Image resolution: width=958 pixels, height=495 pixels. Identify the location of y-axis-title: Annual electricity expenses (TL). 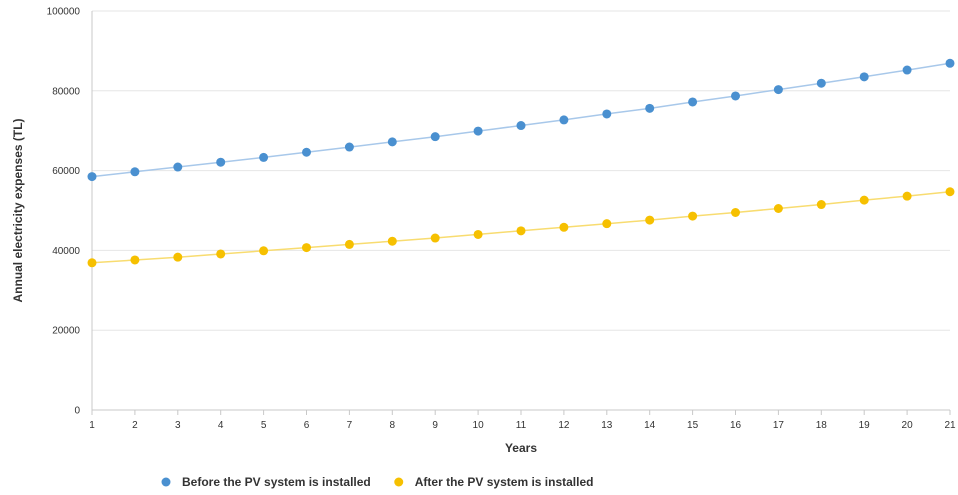
(18, 210).